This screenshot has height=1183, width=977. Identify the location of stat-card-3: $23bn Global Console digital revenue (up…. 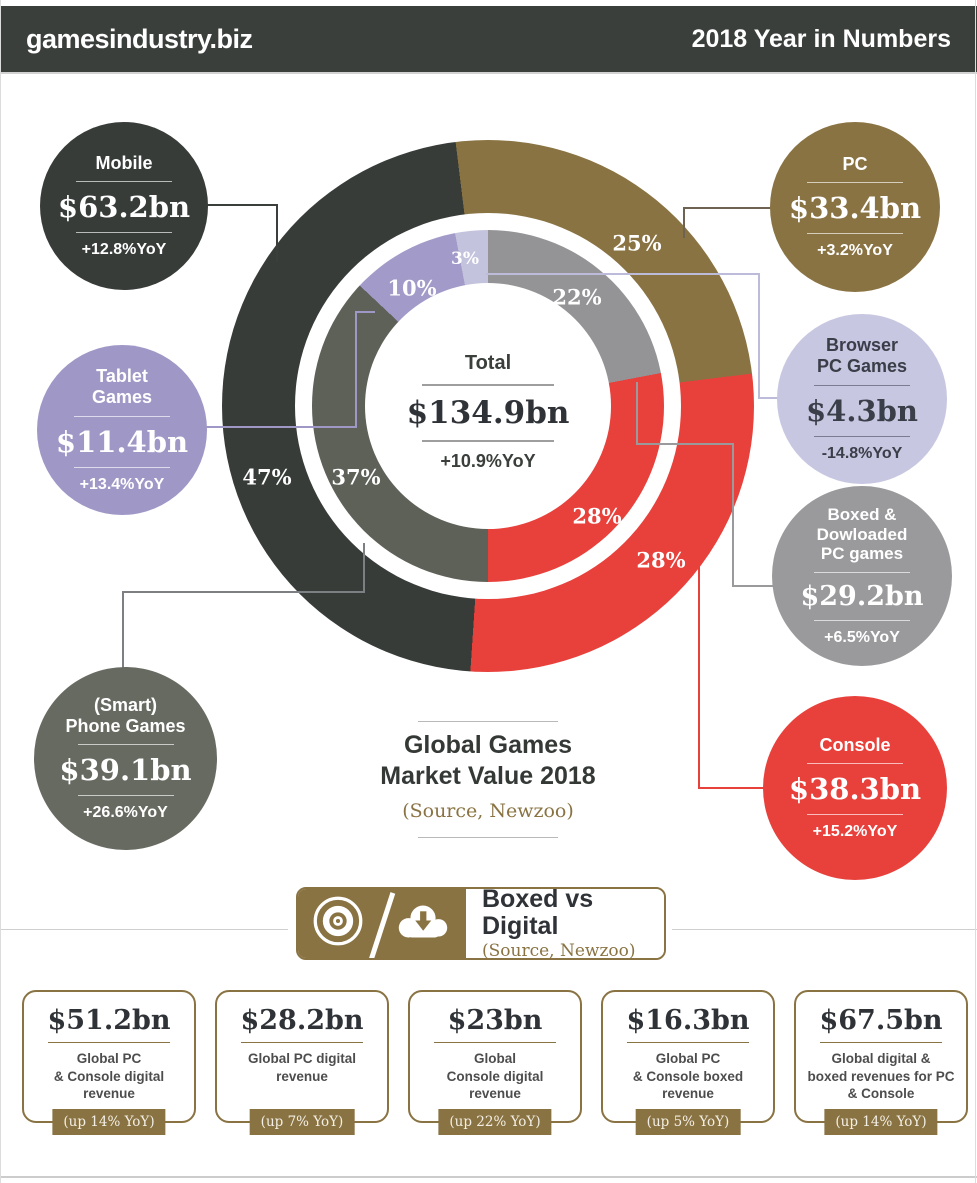
(495, 1062).